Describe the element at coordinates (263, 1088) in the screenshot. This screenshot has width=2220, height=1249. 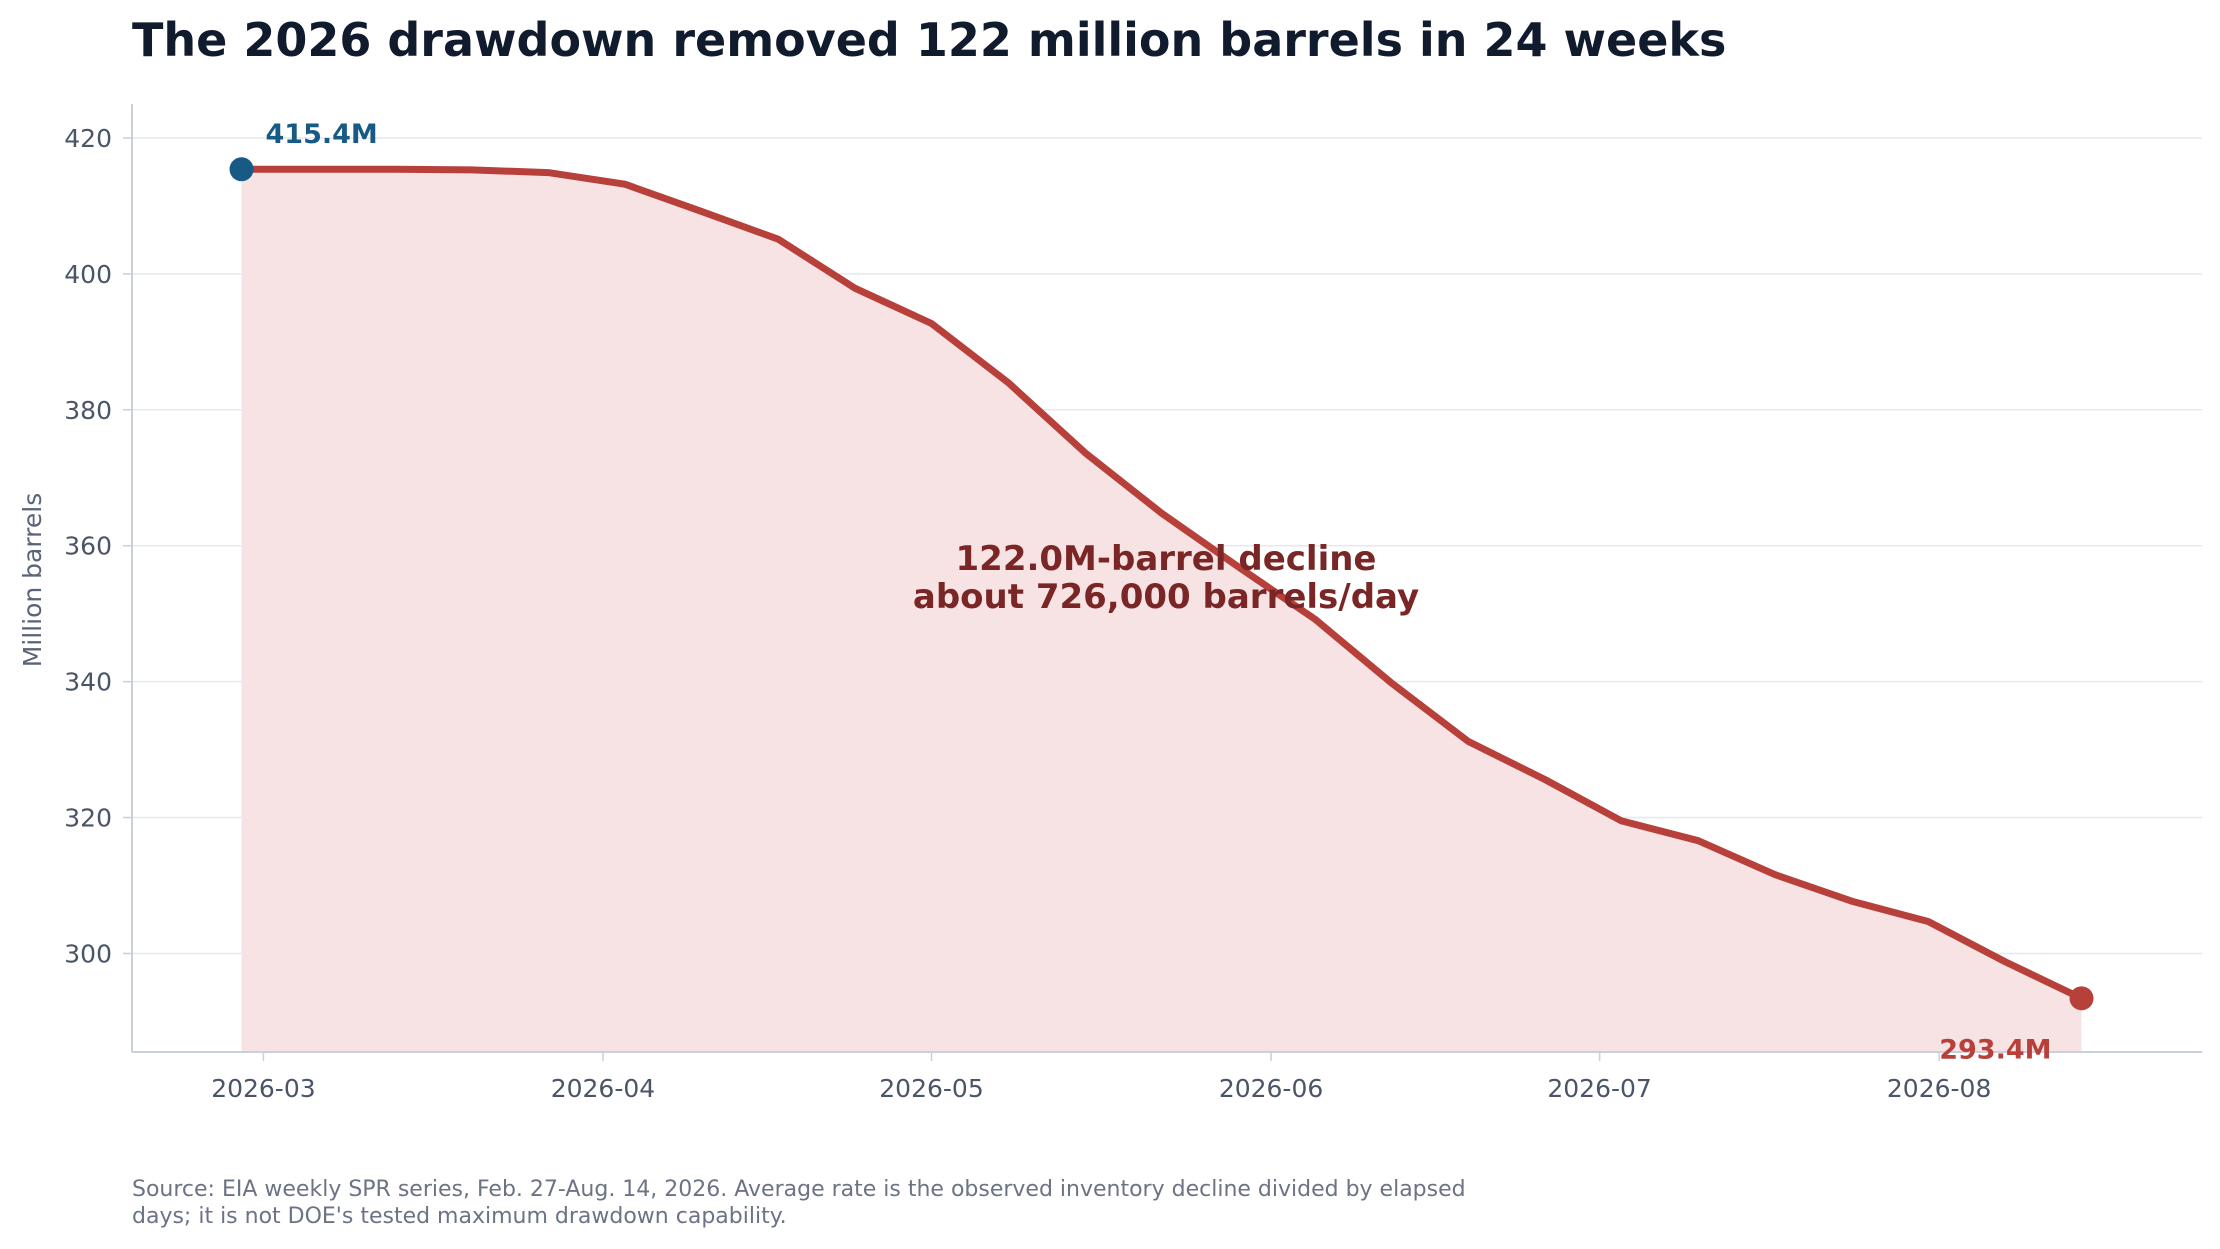
I see `x-tick-label-2026-03: 2026-03` at that location.